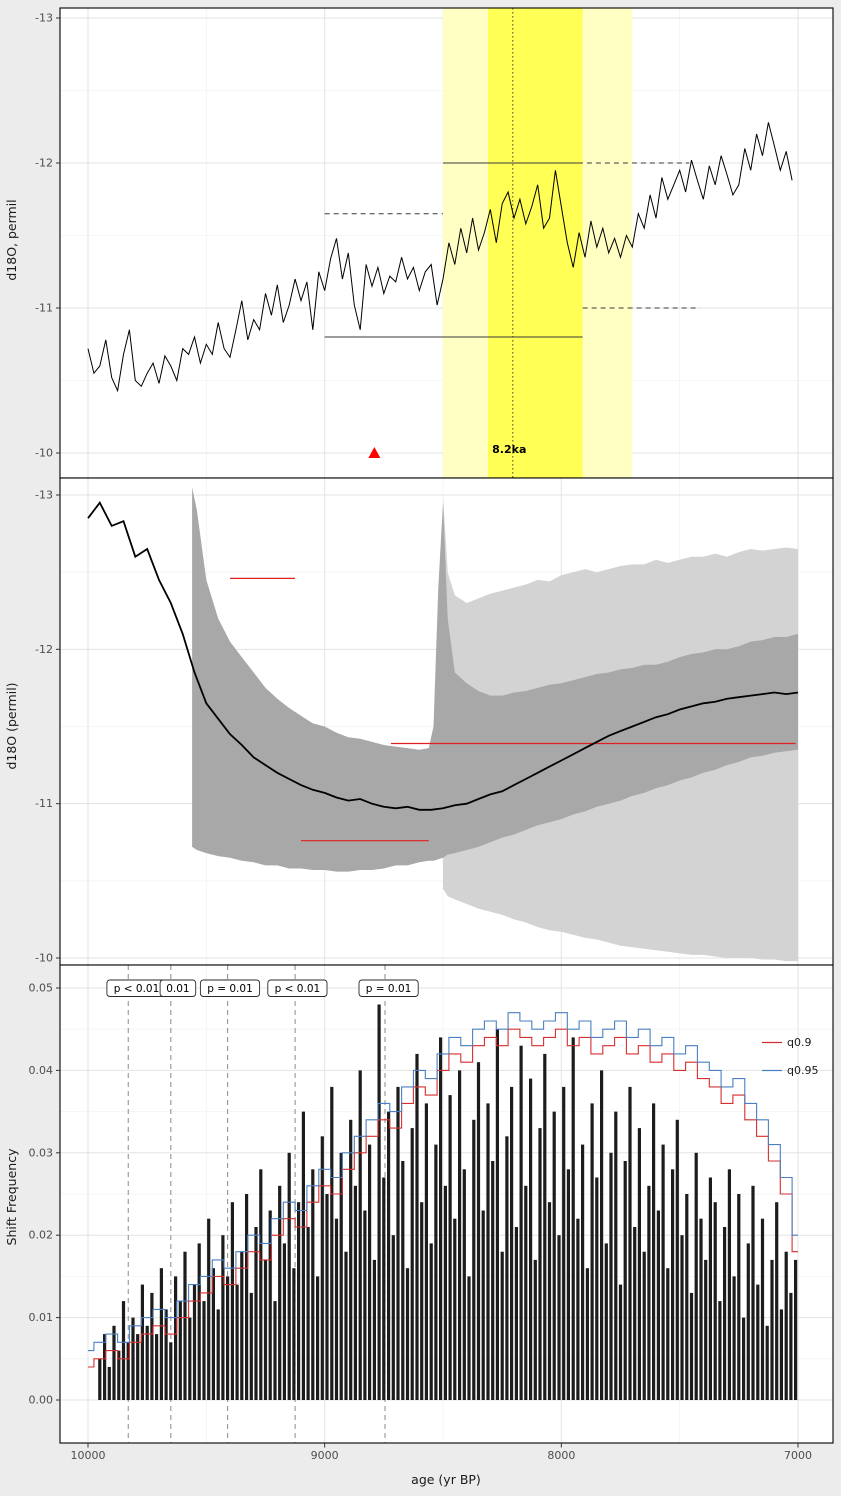 This screenshot has width=841, height=1496. I want to click on panel3-y-axis-title: Shift Frequency, so click(11, 1197).